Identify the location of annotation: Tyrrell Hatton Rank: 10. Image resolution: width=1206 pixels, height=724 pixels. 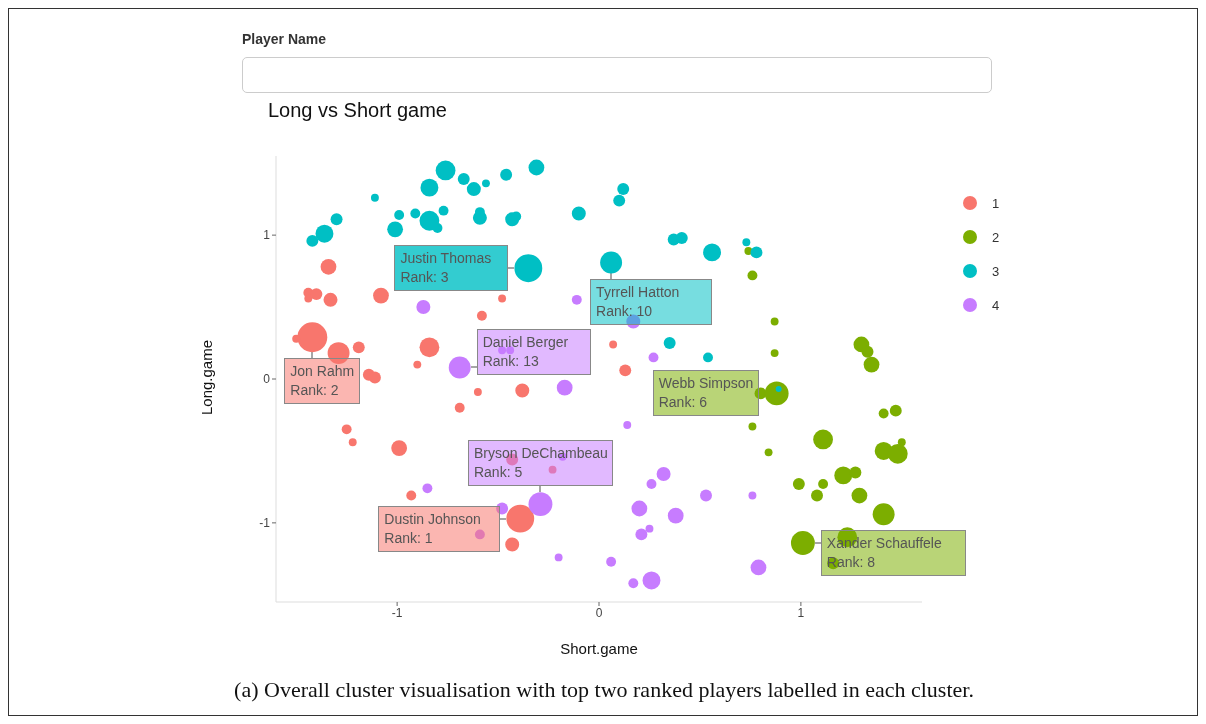
(638, 302).